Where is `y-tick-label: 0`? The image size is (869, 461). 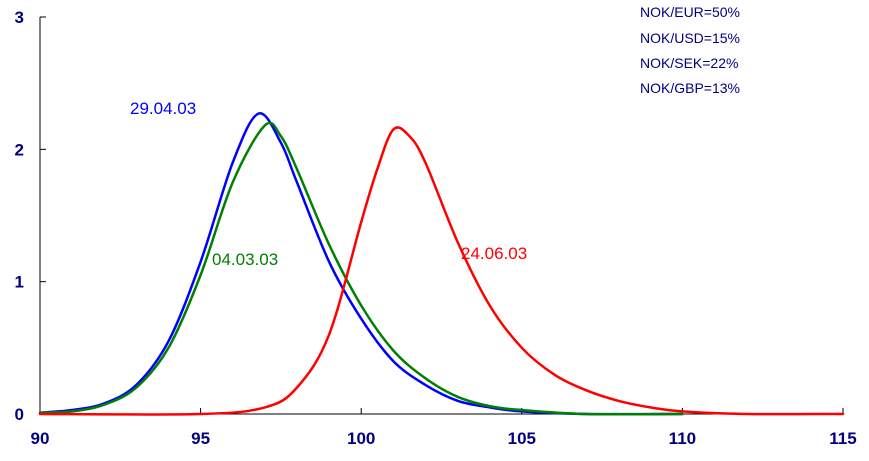 y-tick-label: 0 is located at coordinates (19, 414).